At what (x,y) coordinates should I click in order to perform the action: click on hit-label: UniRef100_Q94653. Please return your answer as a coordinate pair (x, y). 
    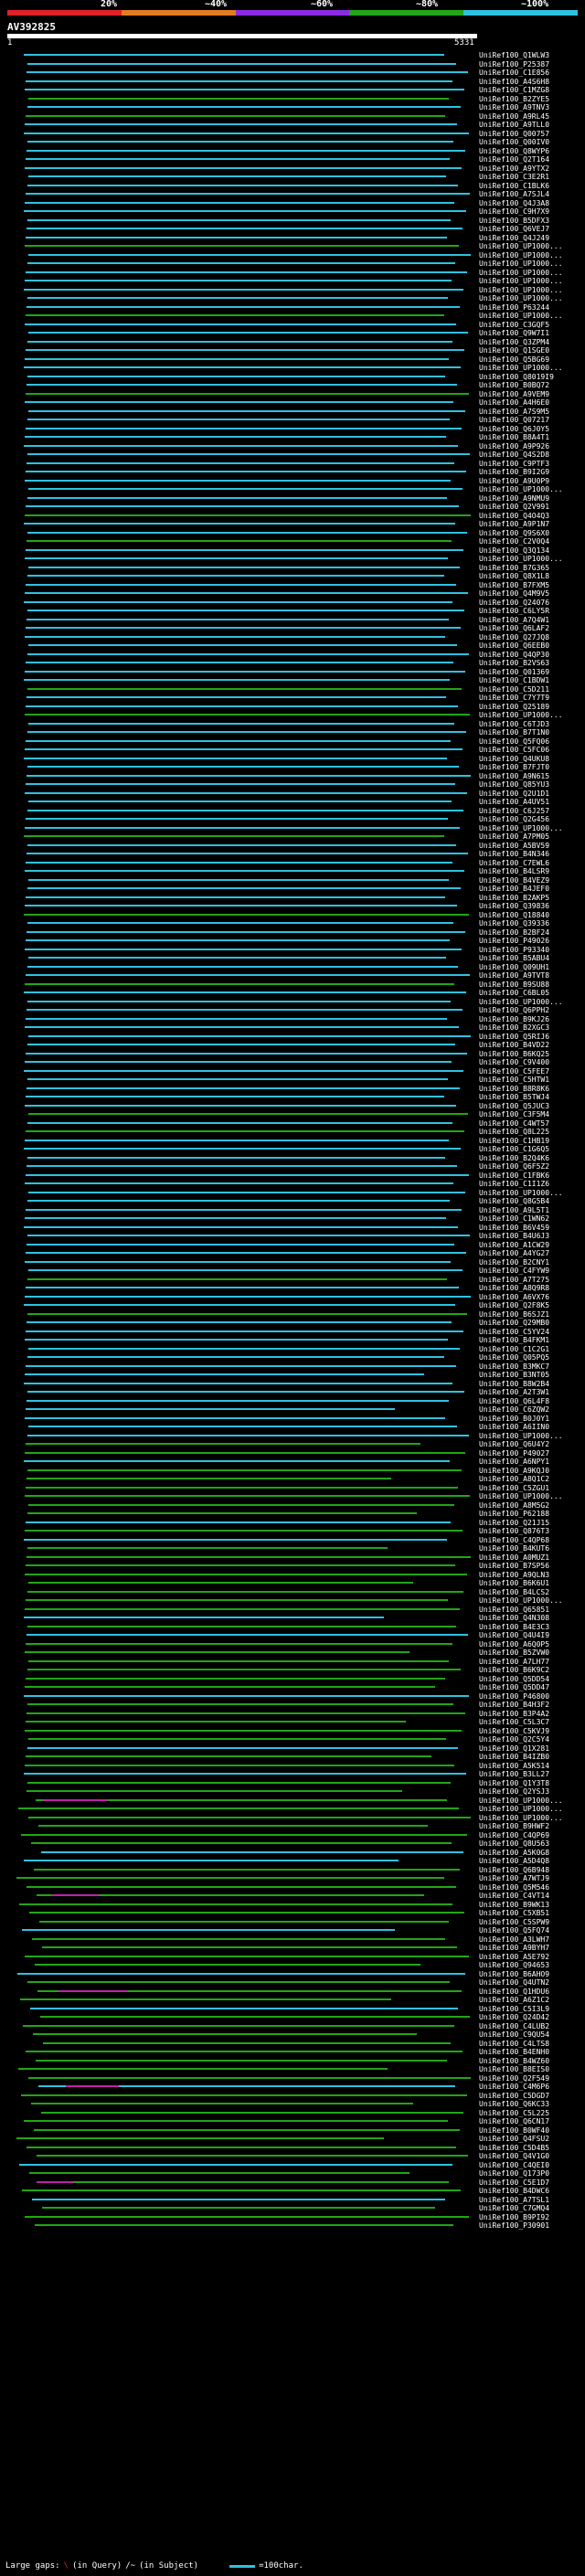
    Looking at the image, I should click on (514, 1965).